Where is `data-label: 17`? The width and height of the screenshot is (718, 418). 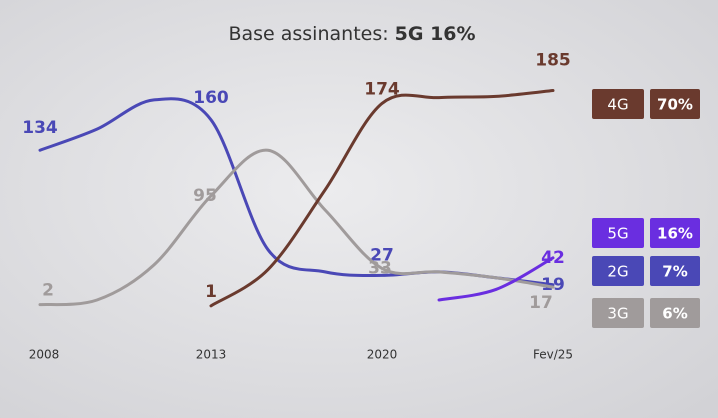
data-label: 17 is located at coordinates (541, 303).